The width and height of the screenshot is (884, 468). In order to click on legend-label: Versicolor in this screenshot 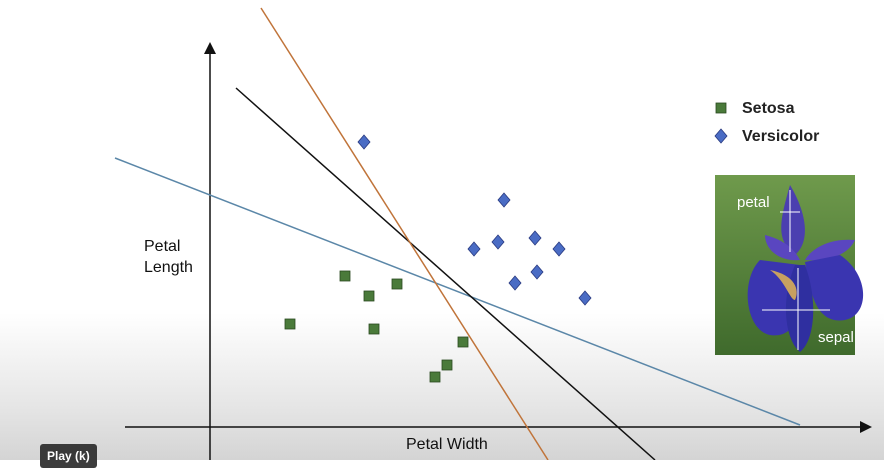, I will do `click(780, 136)`.